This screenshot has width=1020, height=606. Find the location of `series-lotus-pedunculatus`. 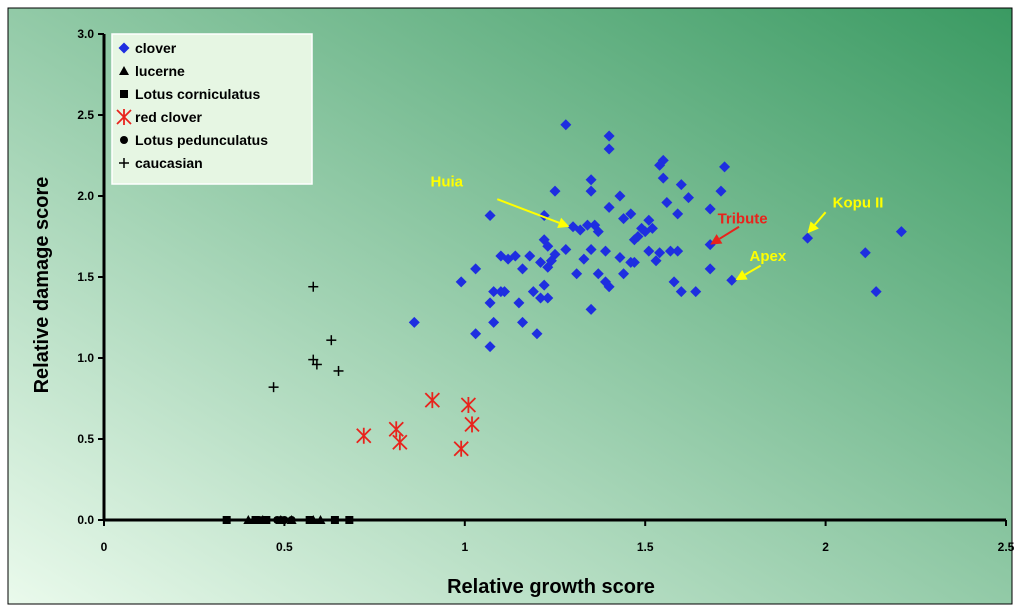

series-lotus-pedunculatus is located at coordinates (275, 520).